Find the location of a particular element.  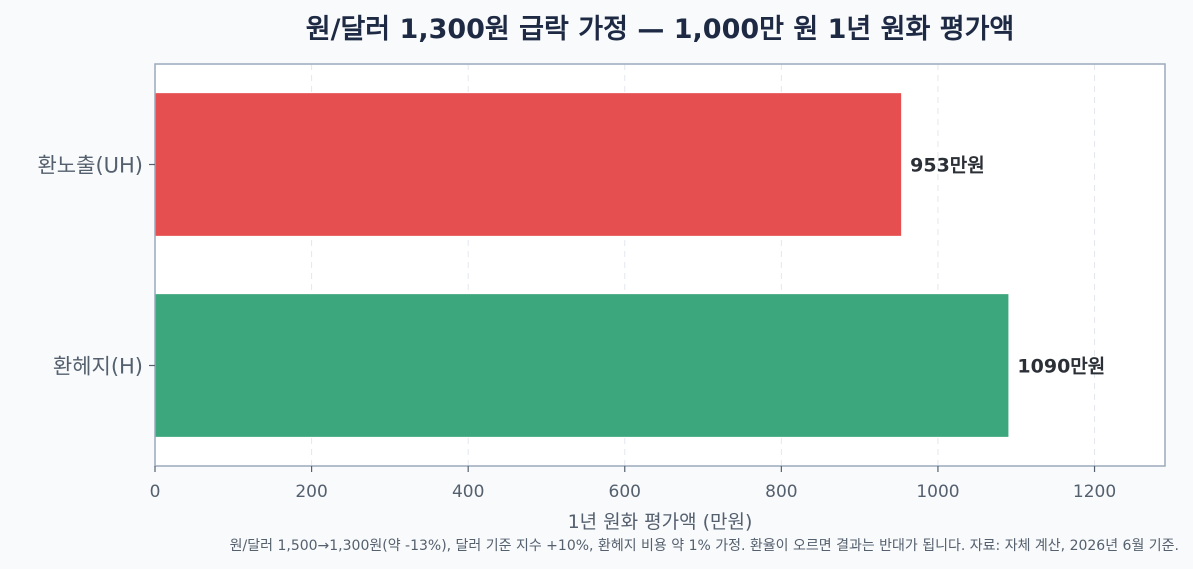

x-tick-label: 1200 is located at coordinates (1094, 492).